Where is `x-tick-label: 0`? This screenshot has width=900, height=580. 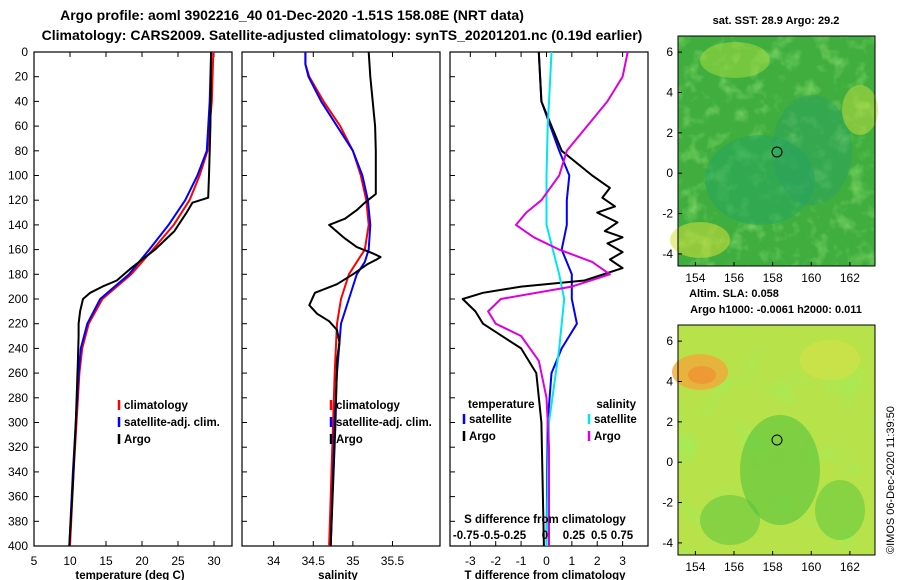
x-tick-label: 0 is located at coordinates (546, 561).